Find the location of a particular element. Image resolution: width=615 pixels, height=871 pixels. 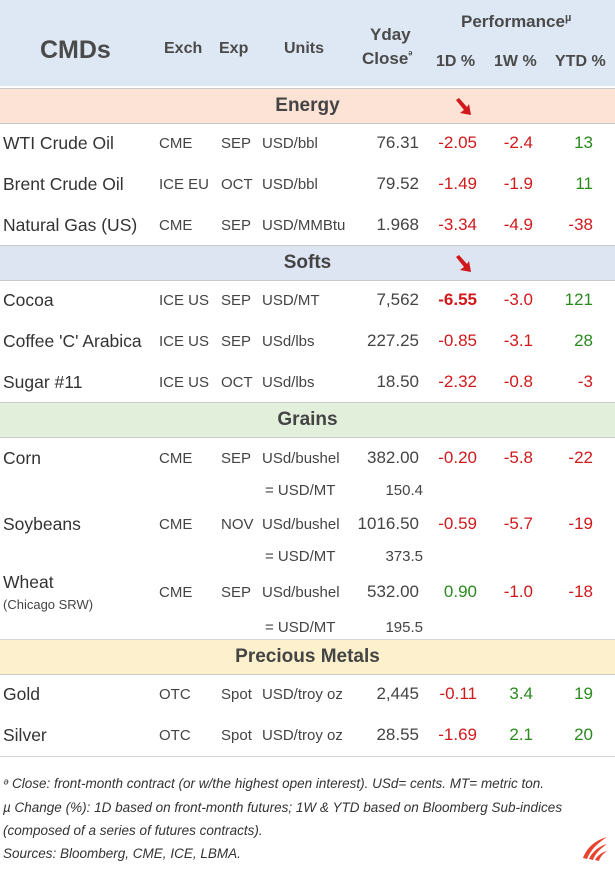

col-units-header: Units is located at coordinates (304, 48).